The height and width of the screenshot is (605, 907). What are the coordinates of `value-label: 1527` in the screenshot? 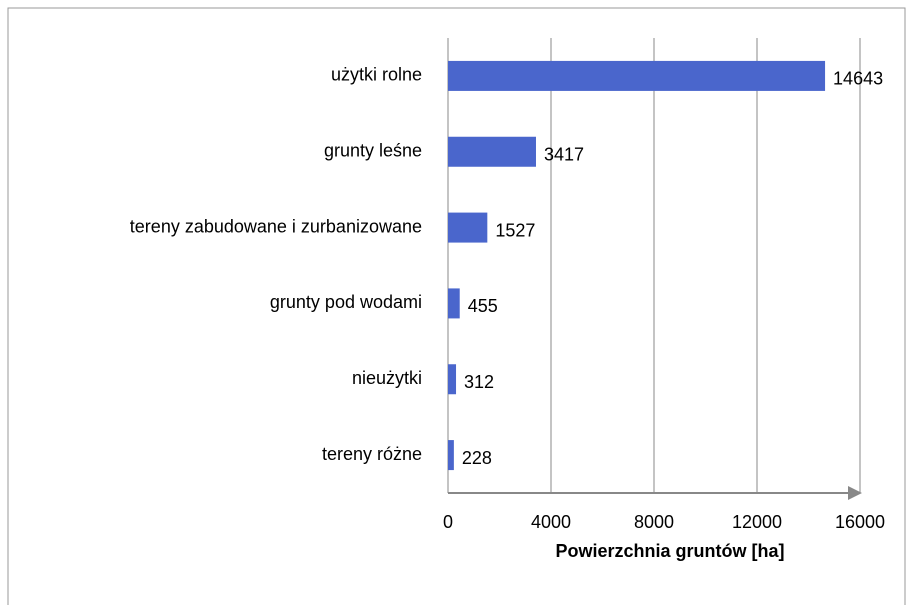 It's located at (515, 230).